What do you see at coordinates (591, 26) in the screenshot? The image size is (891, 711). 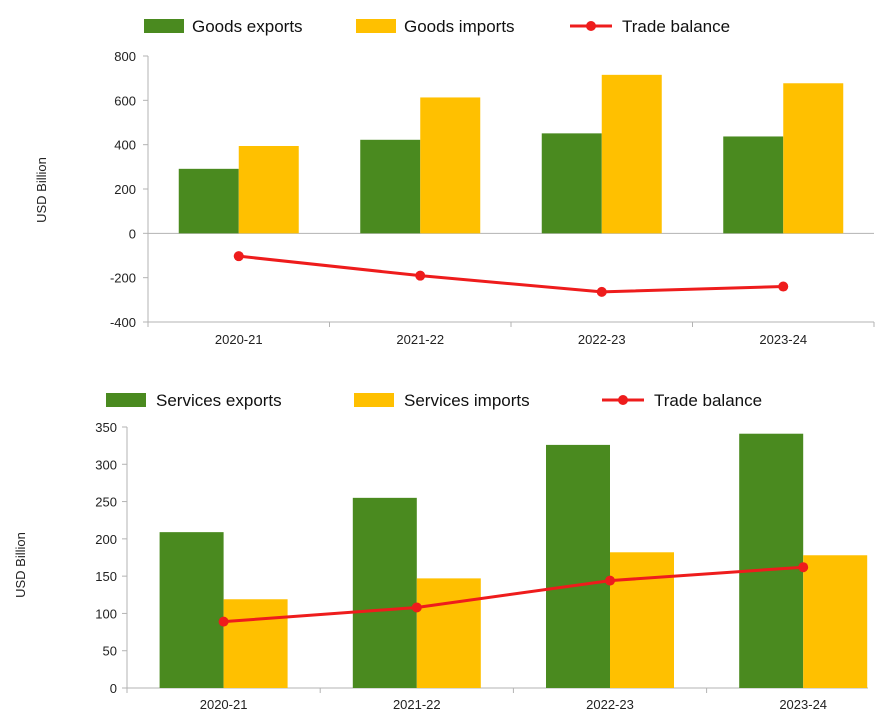 I see `goods-legend-marker` at bounding box center [591, 26].